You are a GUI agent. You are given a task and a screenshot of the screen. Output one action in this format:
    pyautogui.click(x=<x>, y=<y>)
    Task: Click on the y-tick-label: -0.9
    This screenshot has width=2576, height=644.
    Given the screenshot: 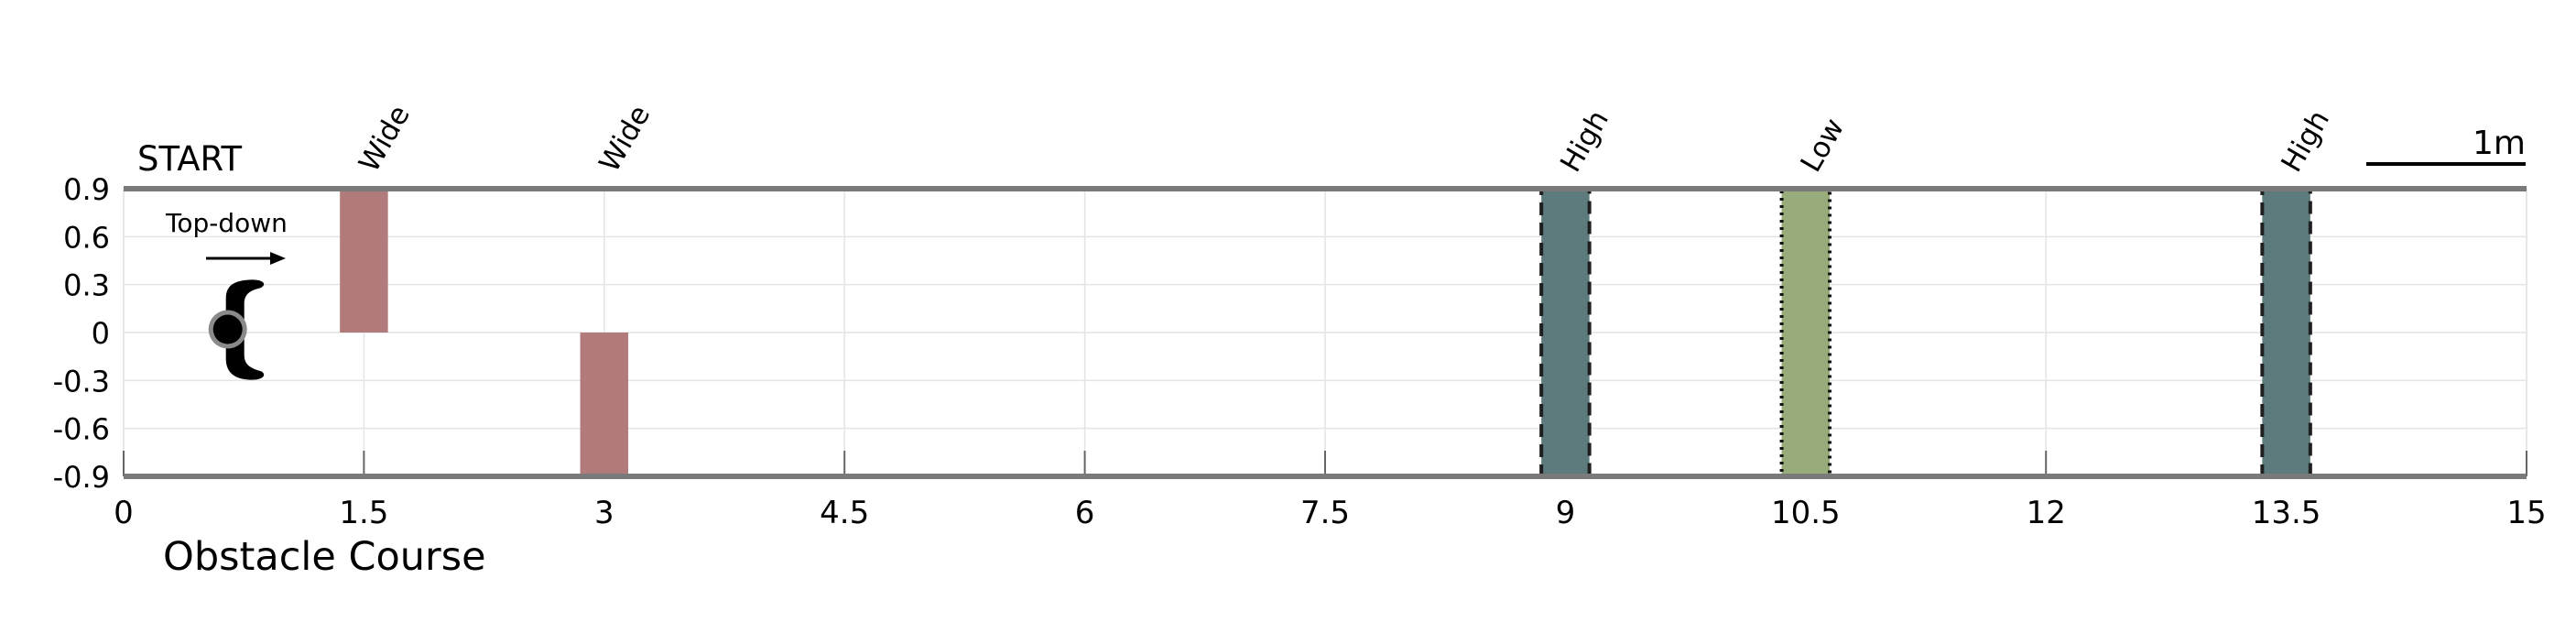 What is the action you would take?
    pyautogui.click(x=81, y=477)
    